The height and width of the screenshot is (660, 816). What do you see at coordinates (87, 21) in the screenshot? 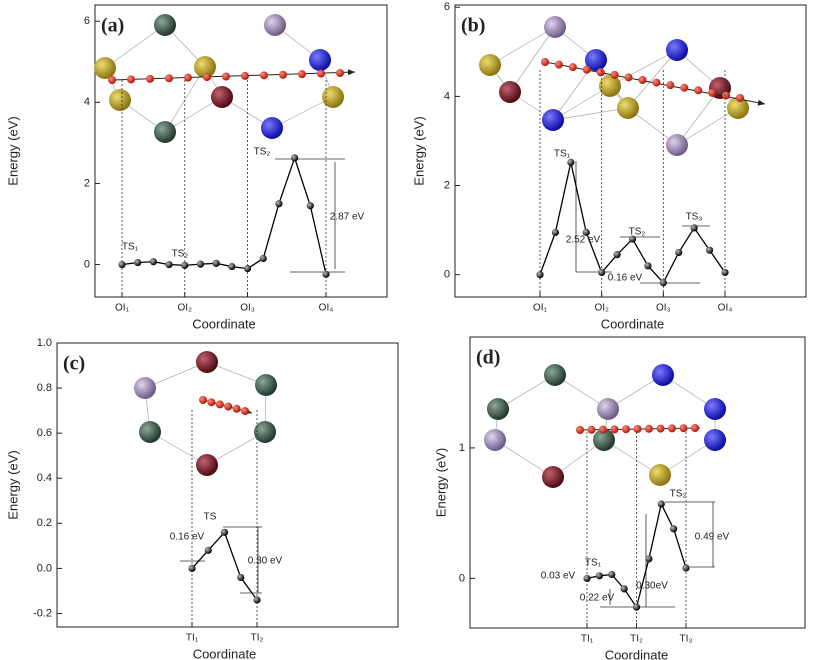
I see `y-tick-label: 6` at bounding box center [87, 21].